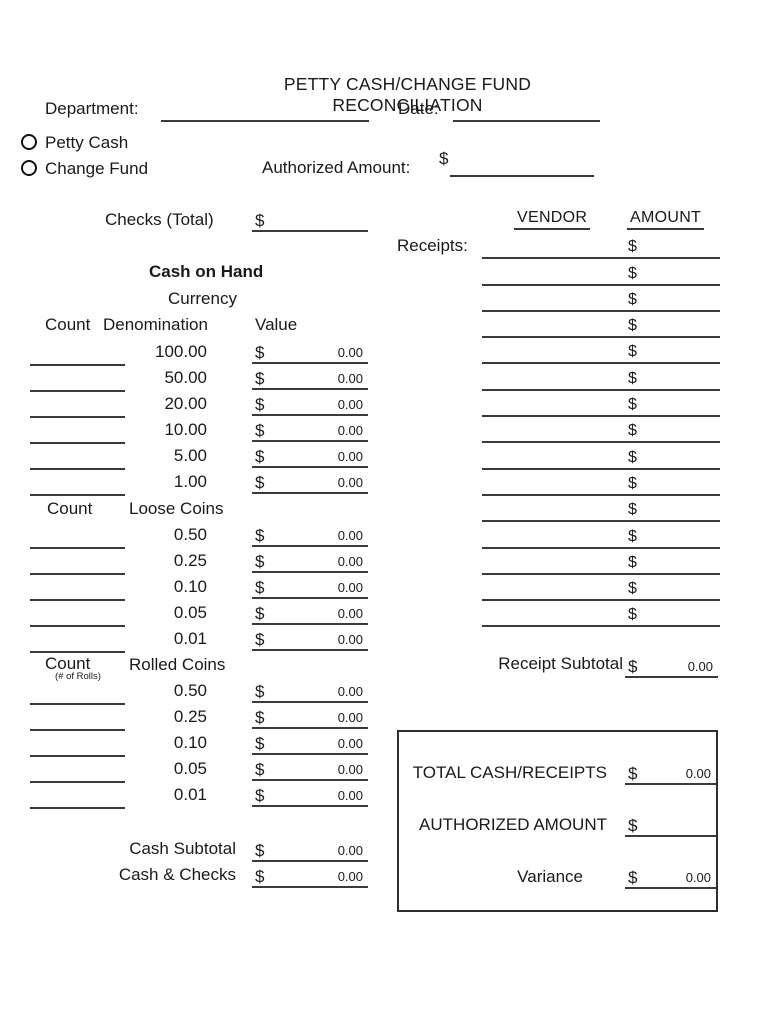 This screenshot has height=1024, width=770. I want to click on denomination-column-header: Denomination, so click(155, 324).